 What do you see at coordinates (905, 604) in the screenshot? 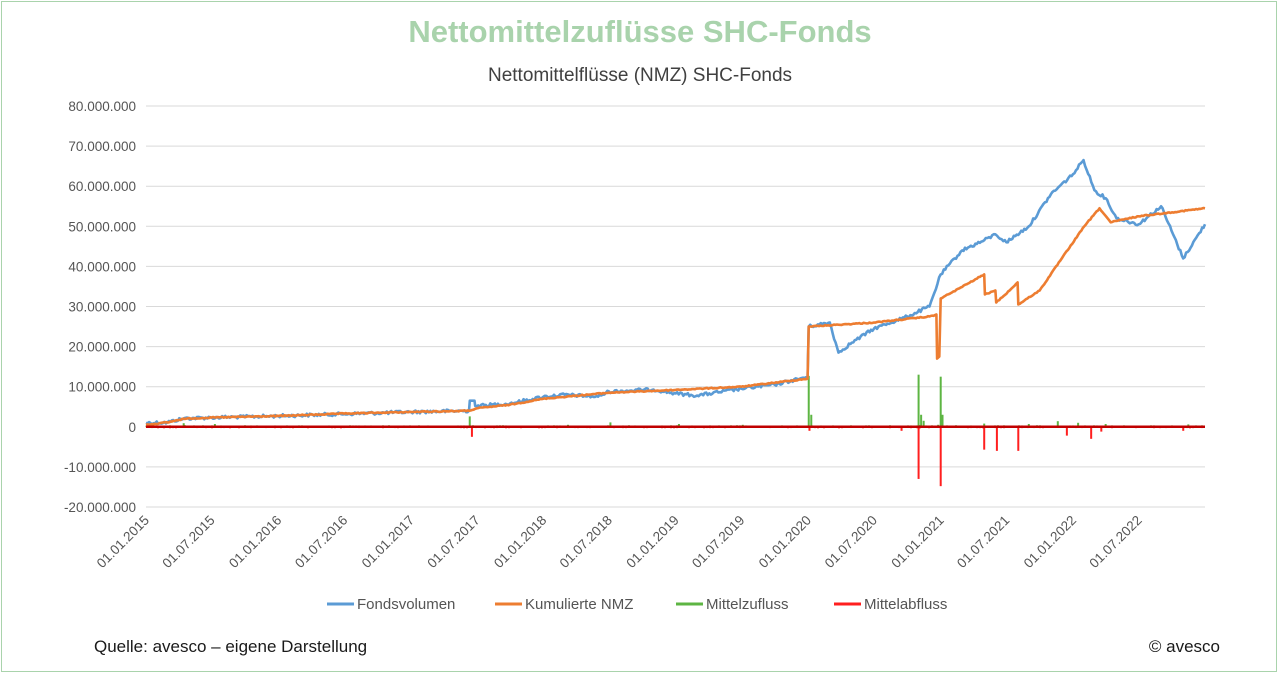
I see `legend-label: Mittelabfluss` at bounding box center [905, 604].